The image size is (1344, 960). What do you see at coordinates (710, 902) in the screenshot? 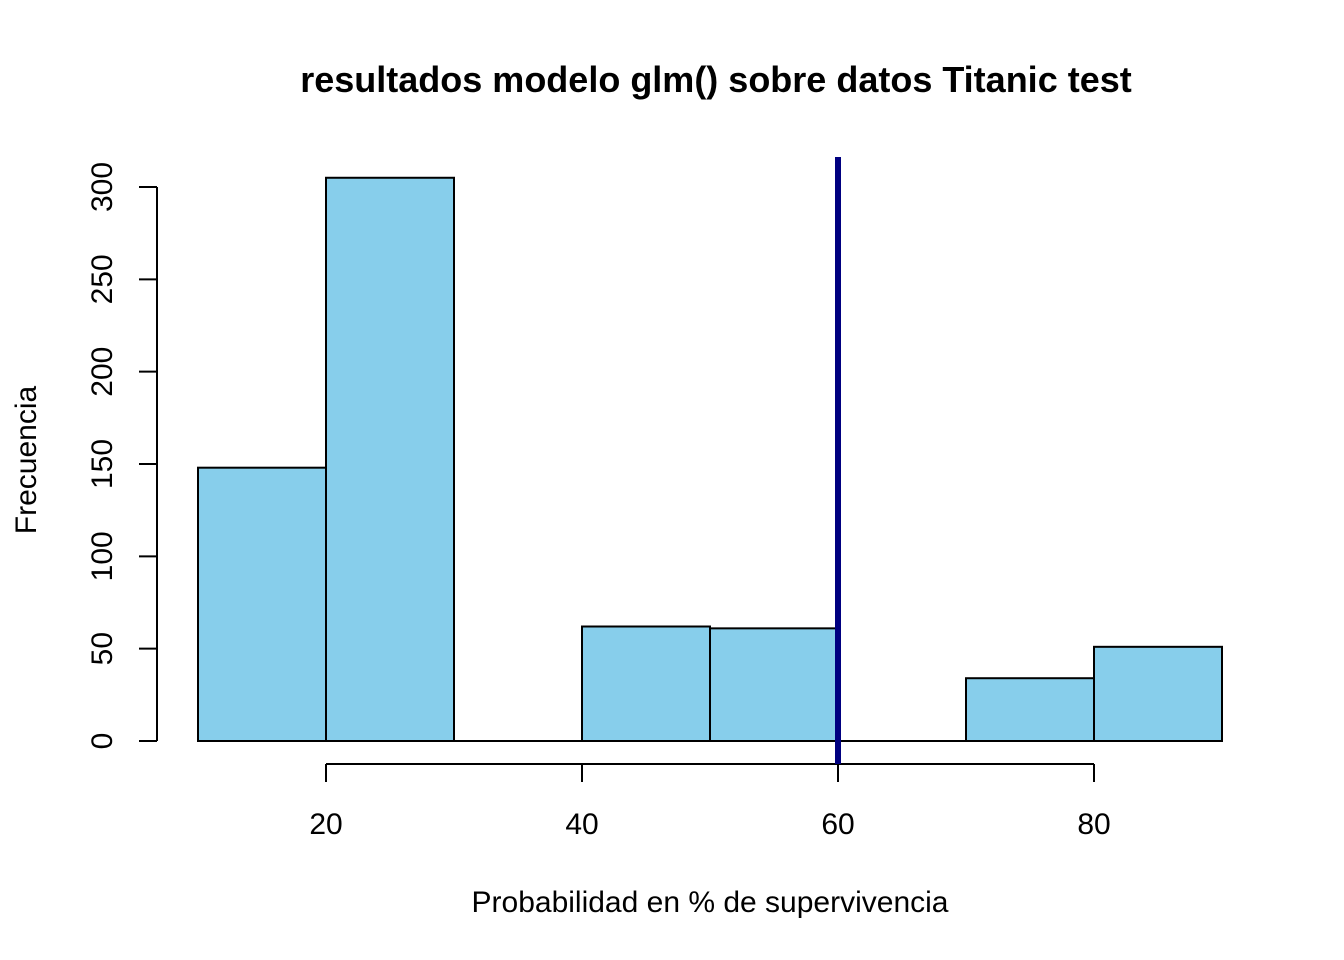
I see `x-axis-label: Probabilidad en % de supervivencia` at bounding box center [710, 902].